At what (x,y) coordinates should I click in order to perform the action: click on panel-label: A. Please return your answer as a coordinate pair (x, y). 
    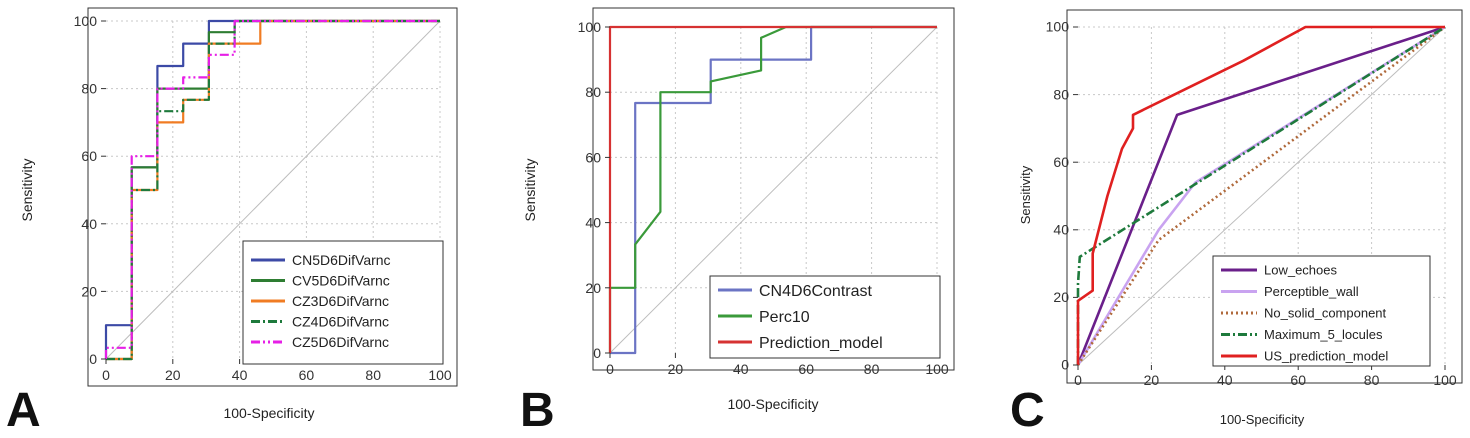
    Looking at the image, I should click on (23, 410).